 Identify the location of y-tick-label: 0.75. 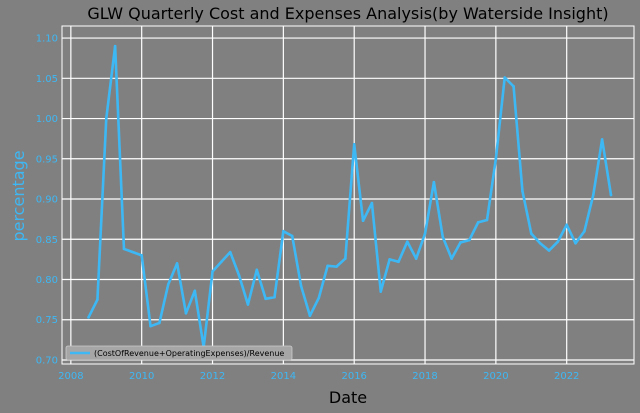
(47, 320).